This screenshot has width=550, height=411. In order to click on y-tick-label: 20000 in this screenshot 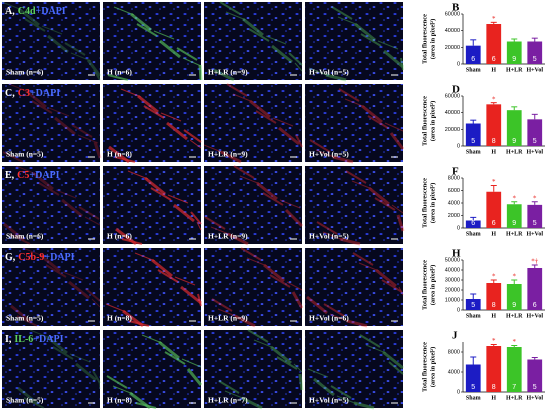, I will do `click(452, 130)`.